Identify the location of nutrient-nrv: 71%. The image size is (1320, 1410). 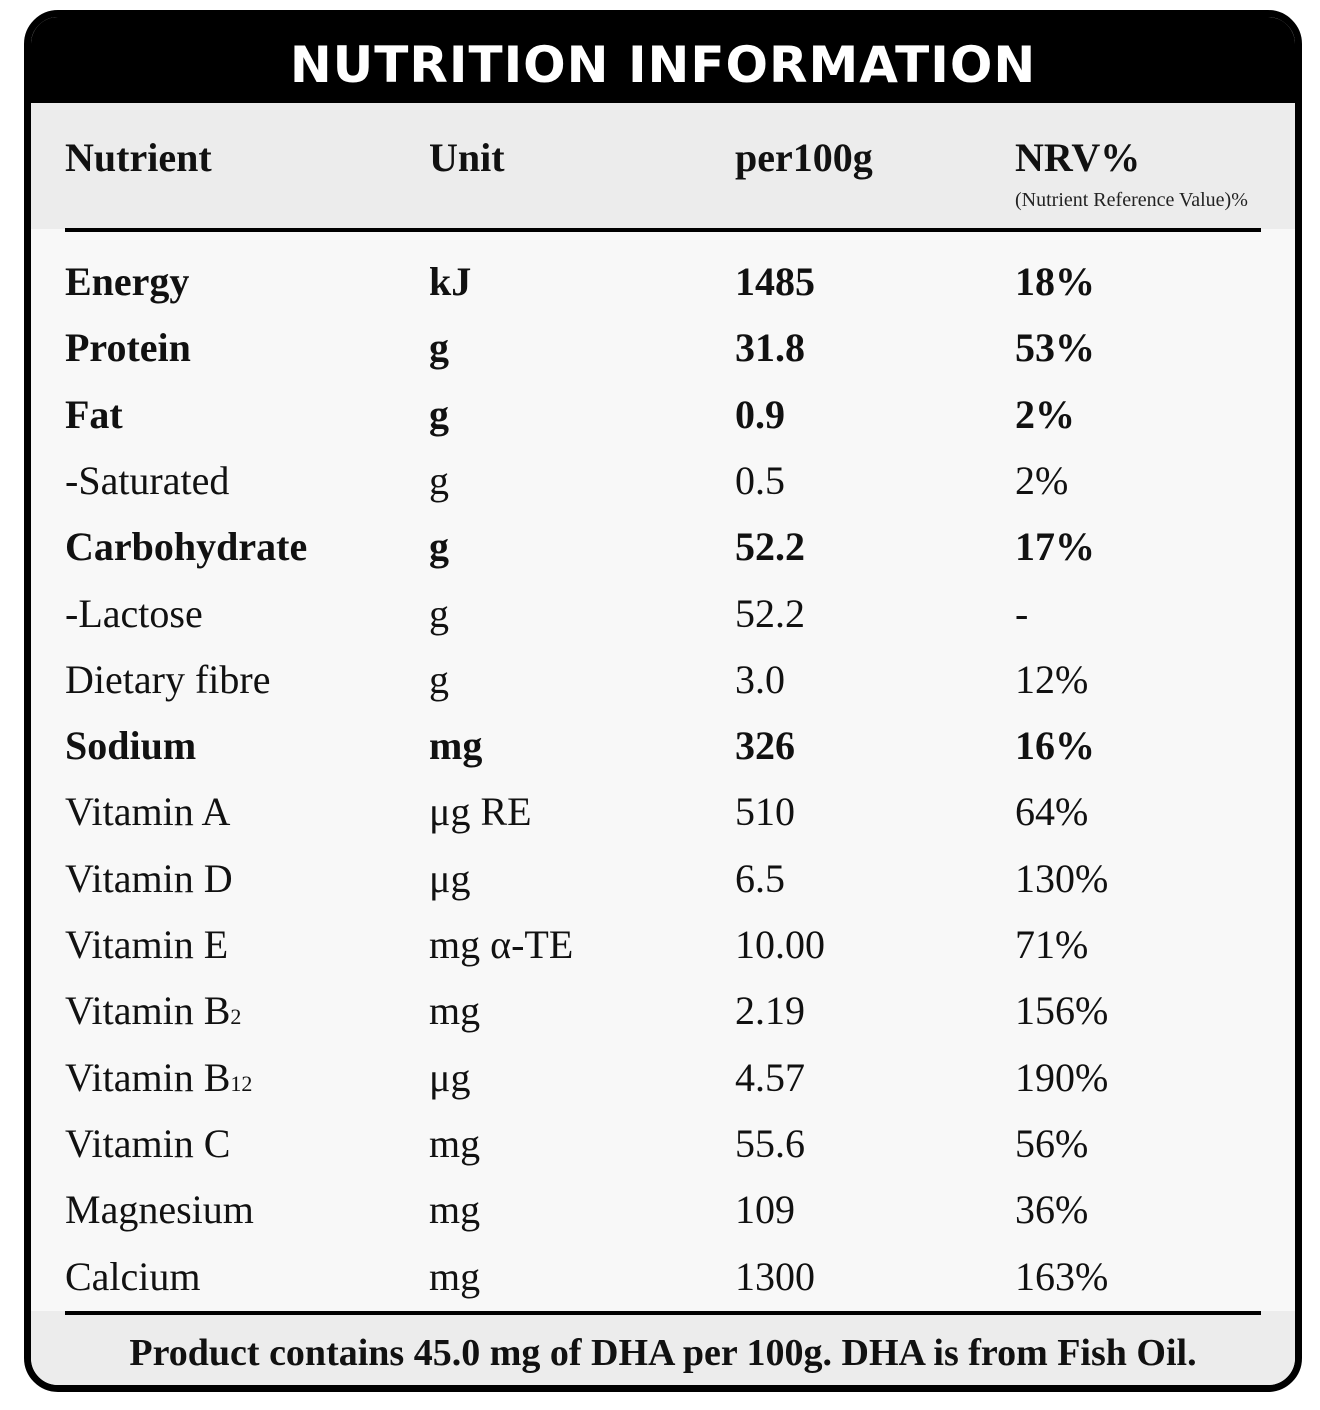
(1052, 944).